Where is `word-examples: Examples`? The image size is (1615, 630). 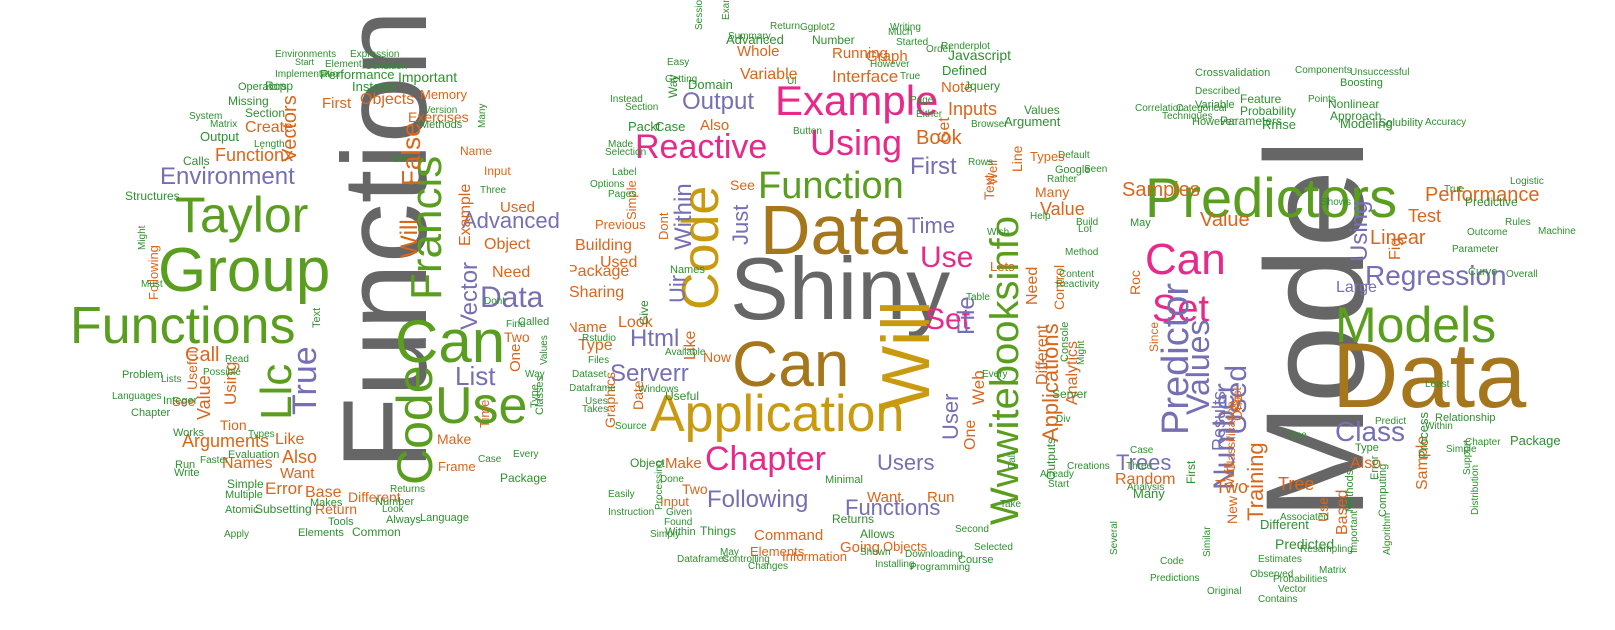
word-examples: Examples is located at coordinates (726, 10).